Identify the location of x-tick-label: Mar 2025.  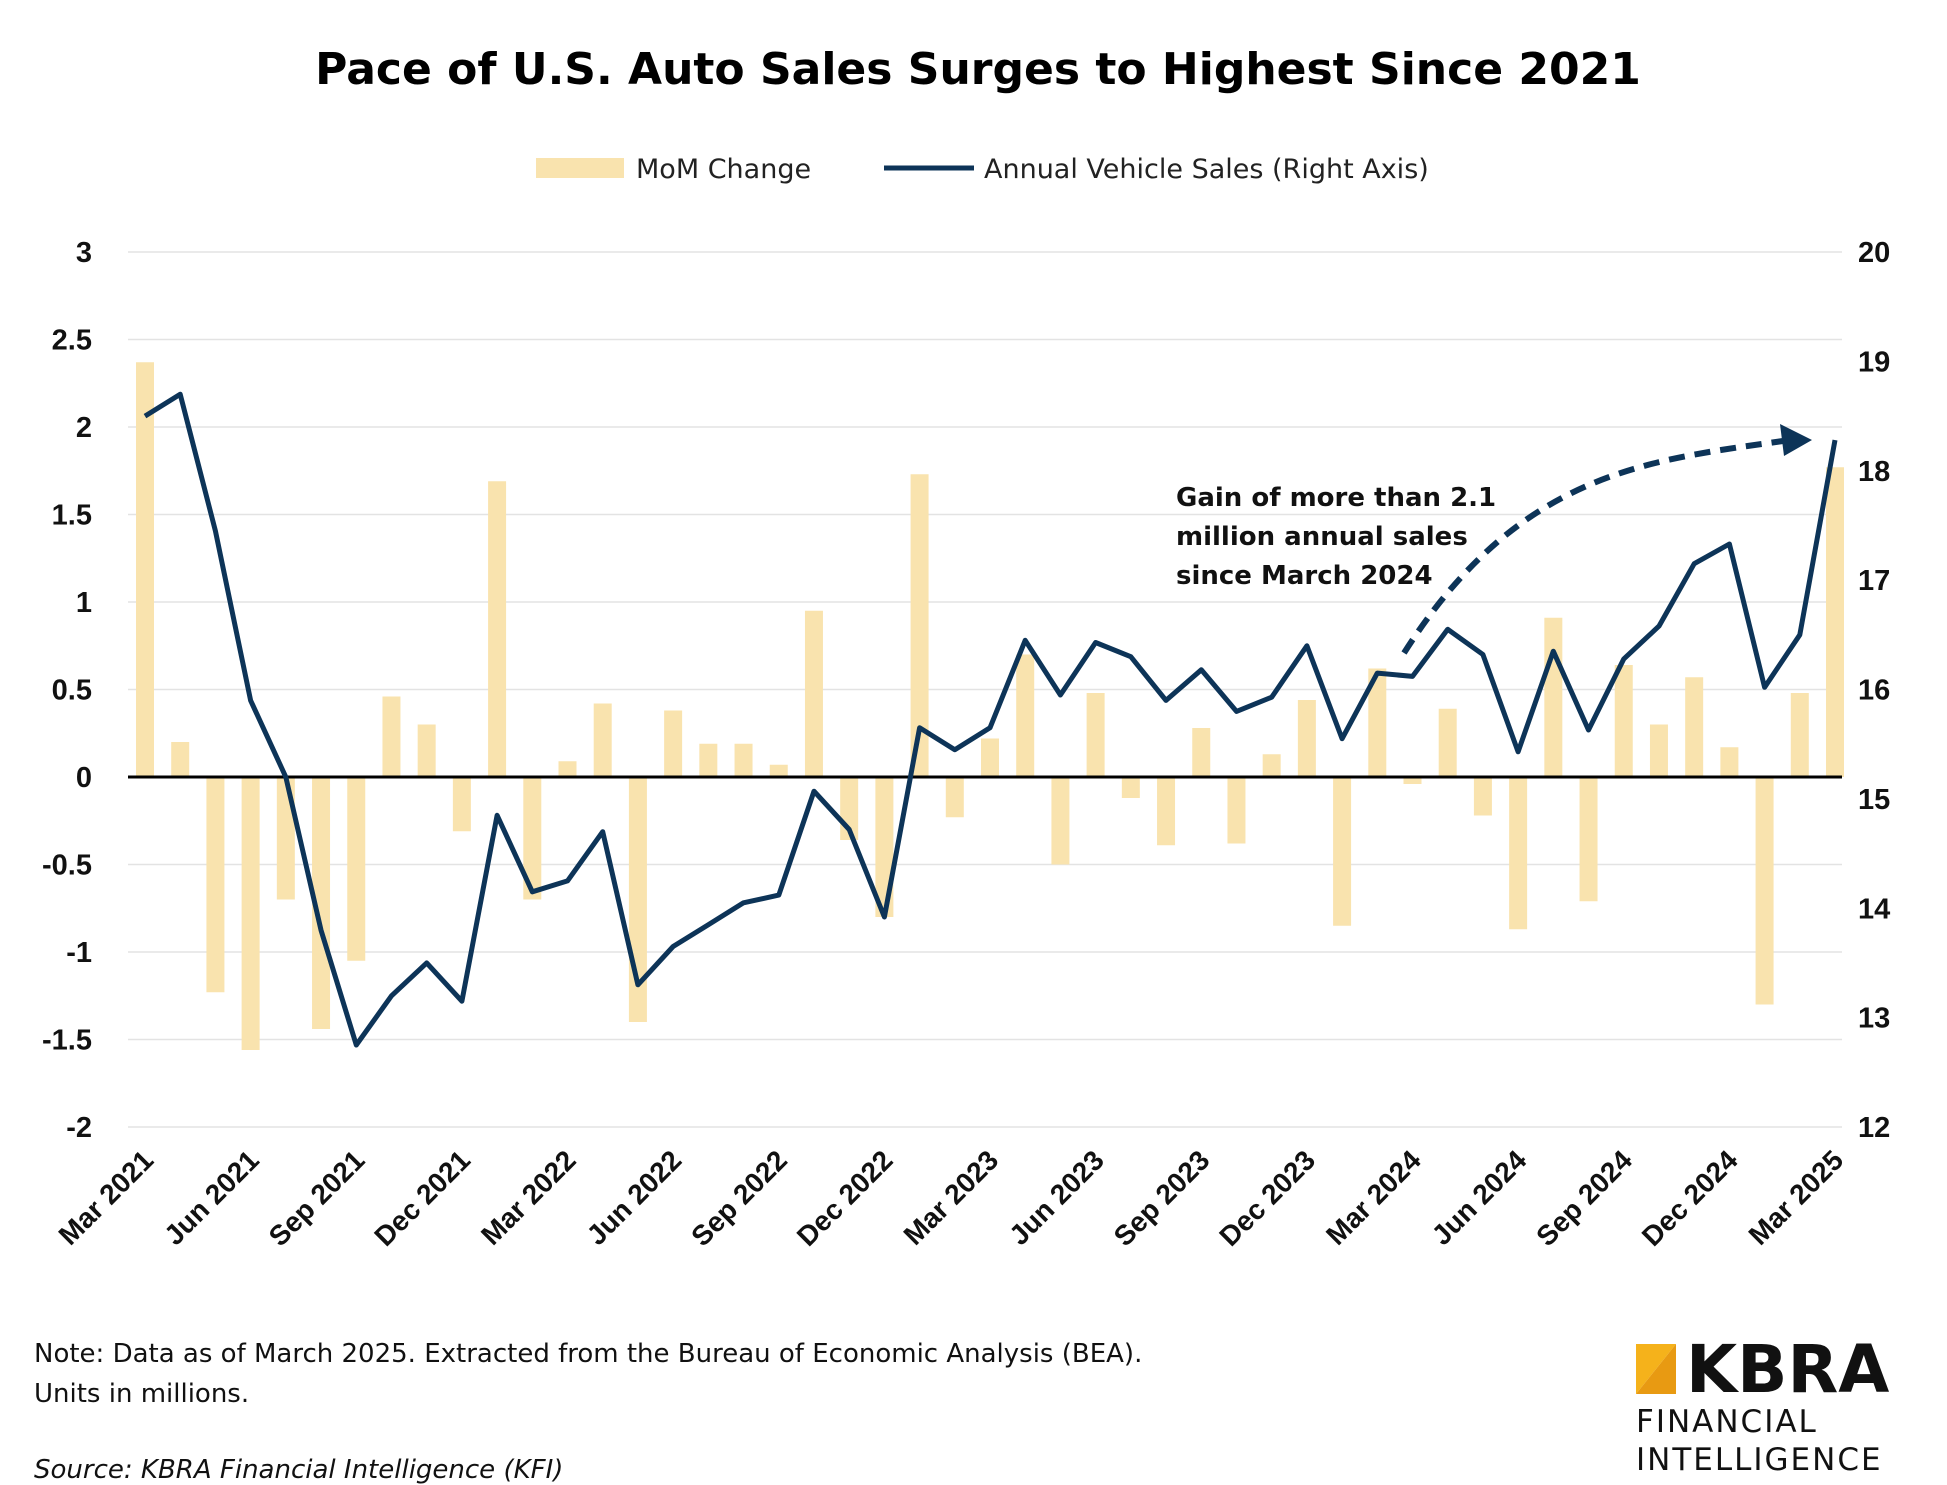
(1796, 1197).